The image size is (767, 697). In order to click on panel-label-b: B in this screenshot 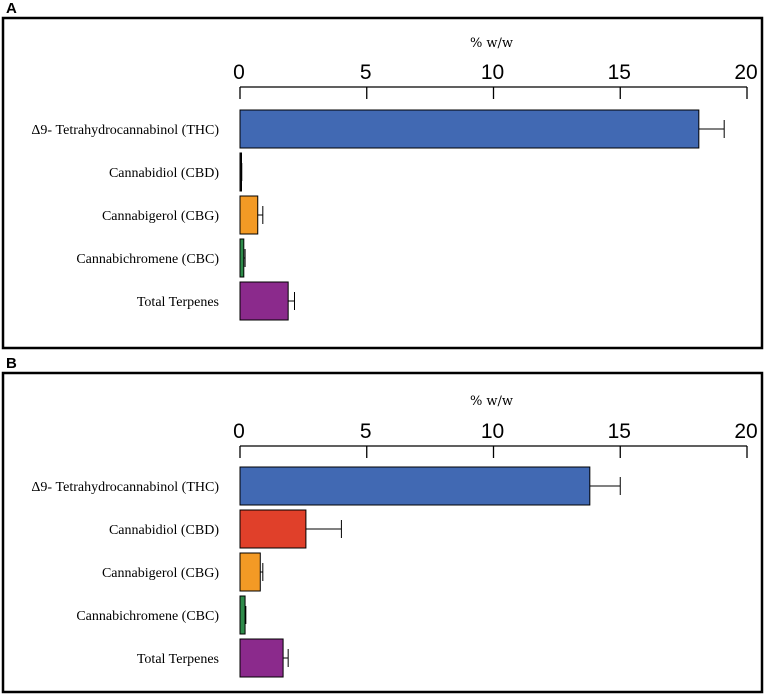, I will do `click(11, 363)`.